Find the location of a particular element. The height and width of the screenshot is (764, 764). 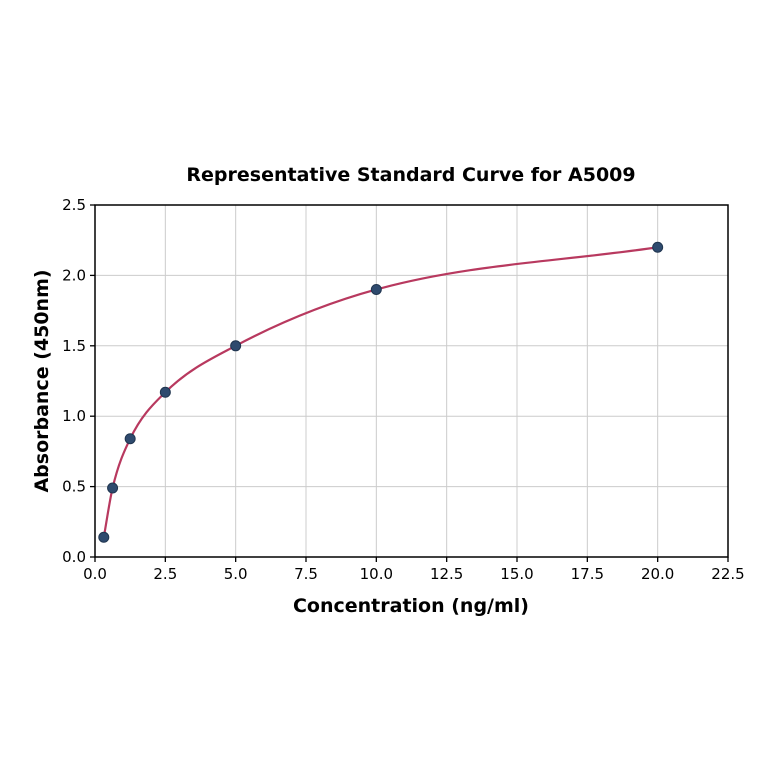

x-tick-label: 10.0 is located at coordinates (376, 574).